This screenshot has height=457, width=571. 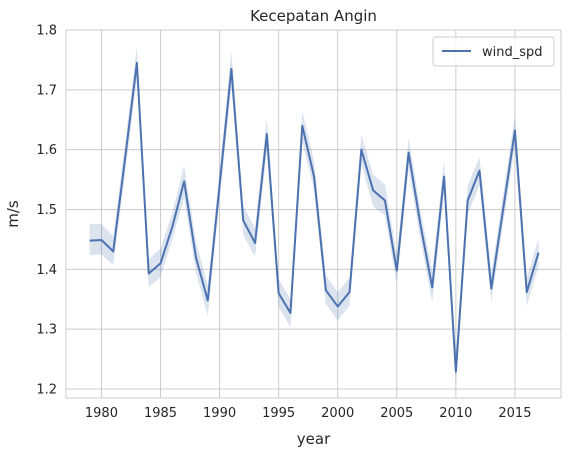 I want to click on legend-box, so click(x=493, y=51).